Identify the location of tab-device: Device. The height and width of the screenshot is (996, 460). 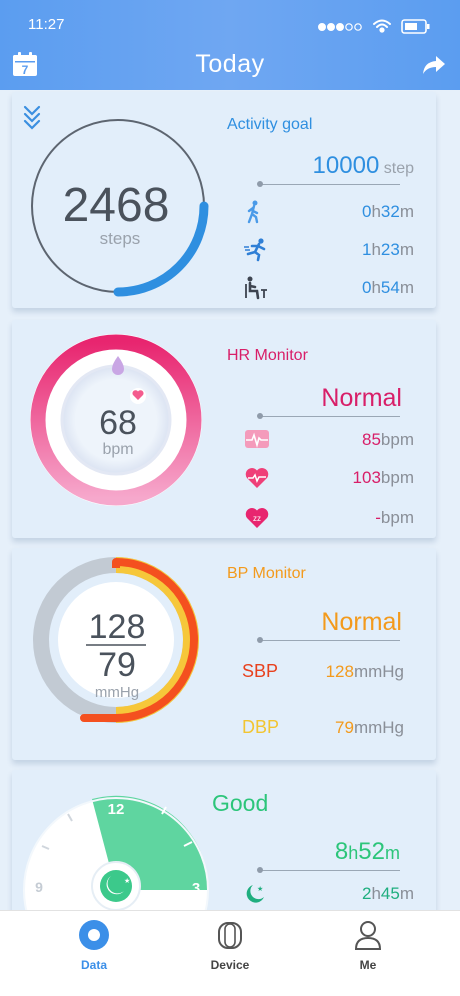
(230, 945).